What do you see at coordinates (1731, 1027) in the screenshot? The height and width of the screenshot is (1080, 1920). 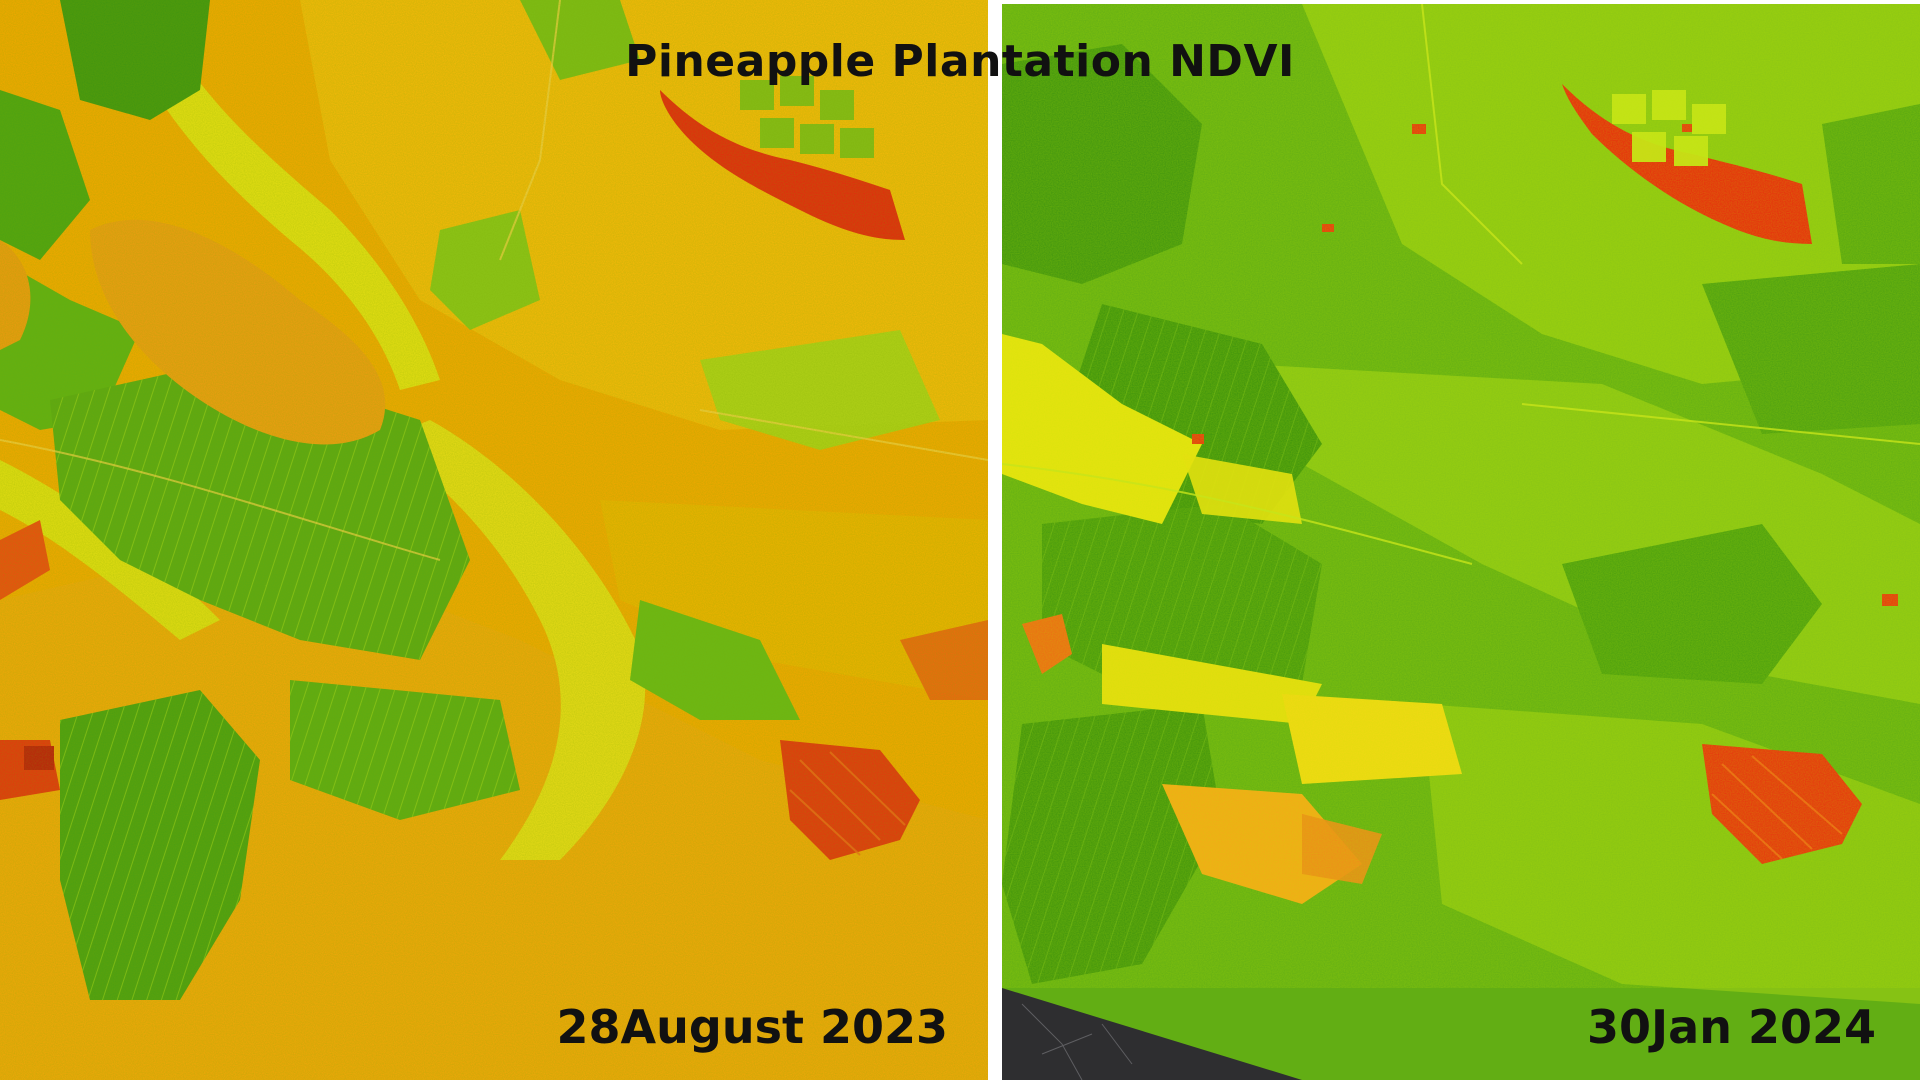 I see `date-label-right: 30Jan 2024` at bounding box center [1731, 1027].